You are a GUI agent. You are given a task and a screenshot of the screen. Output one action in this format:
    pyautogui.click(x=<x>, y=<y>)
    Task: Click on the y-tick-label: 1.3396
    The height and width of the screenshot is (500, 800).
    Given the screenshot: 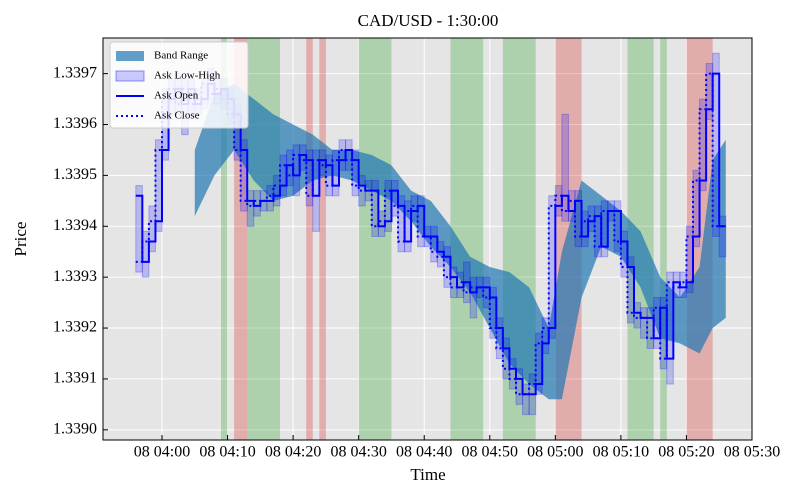 What is the action you would take?
    pyautogui.click(x=75, y=123)
    